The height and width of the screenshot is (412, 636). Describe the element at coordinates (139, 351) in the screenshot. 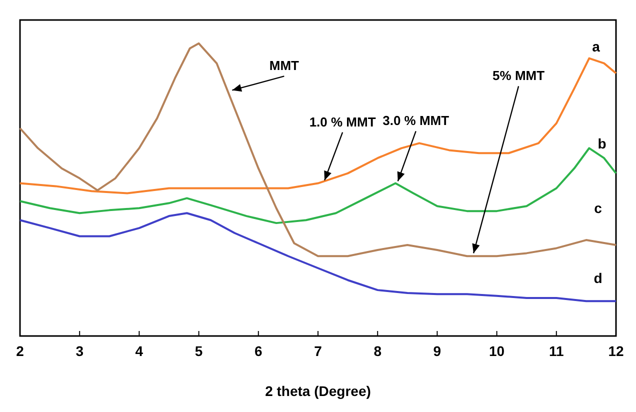

I see `x-tick-label: 4` at that location.